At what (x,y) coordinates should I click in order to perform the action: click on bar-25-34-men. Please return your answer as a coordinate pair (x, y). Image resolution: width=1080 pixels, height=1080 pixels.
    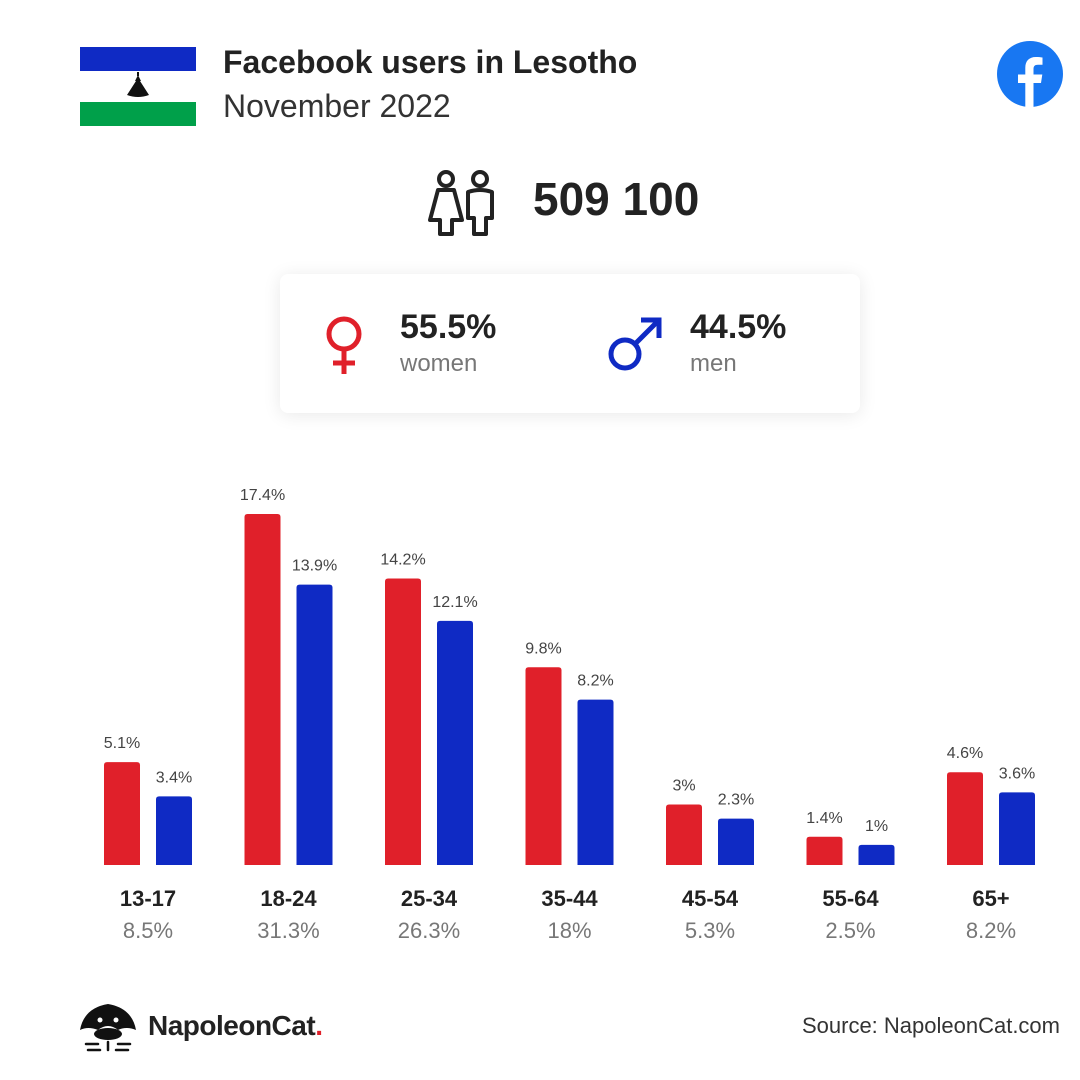
    Looking at the image, I should click on (455, 742).